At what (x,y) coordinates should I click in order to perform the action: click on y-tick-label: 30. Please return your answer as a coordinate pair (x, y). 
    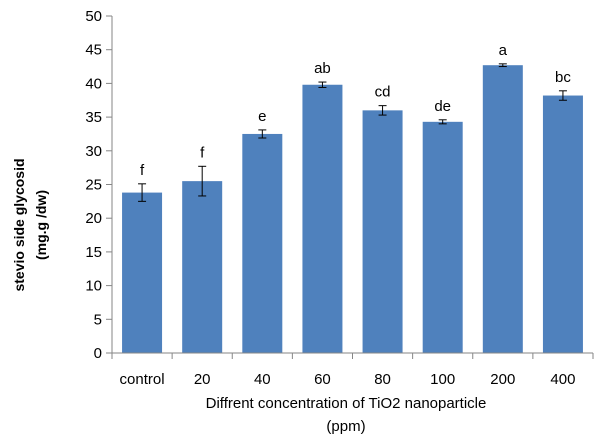
    Looking at the image, I should click on (93, 151).